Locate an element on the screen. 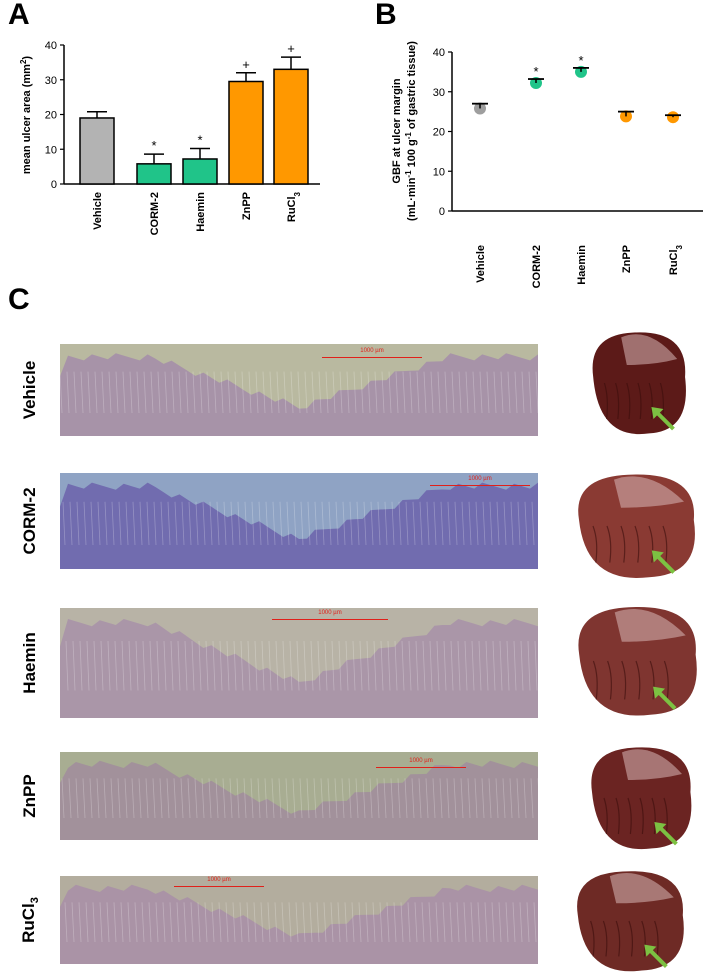 This screenshot has height=980, width=709. tissue-section is located at coordinates (299, 525).